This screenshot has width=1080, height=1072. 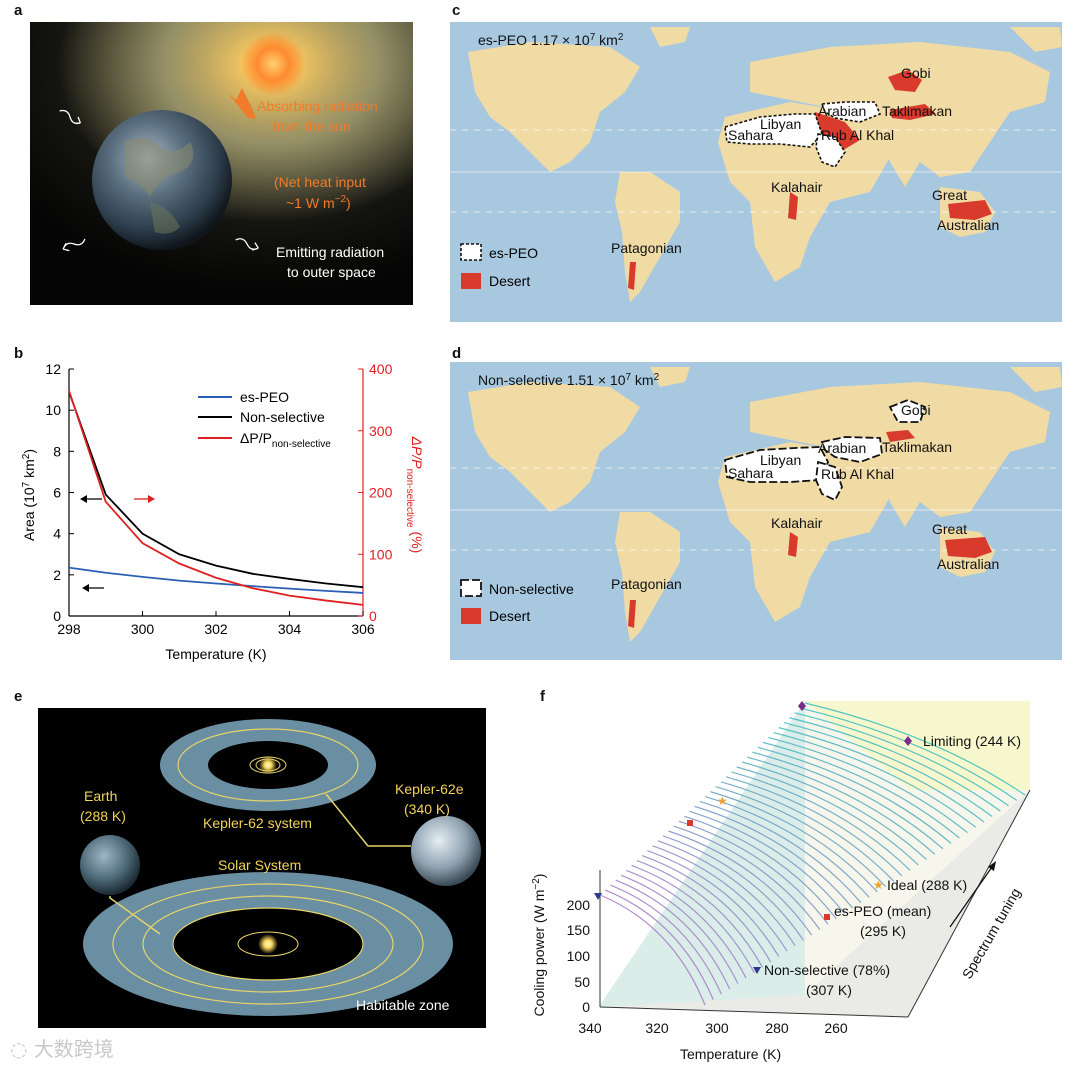 What do you see at coordinates (830, 150) in the screenshot?
I see `peo-rub` at bounding box center [830, 150].